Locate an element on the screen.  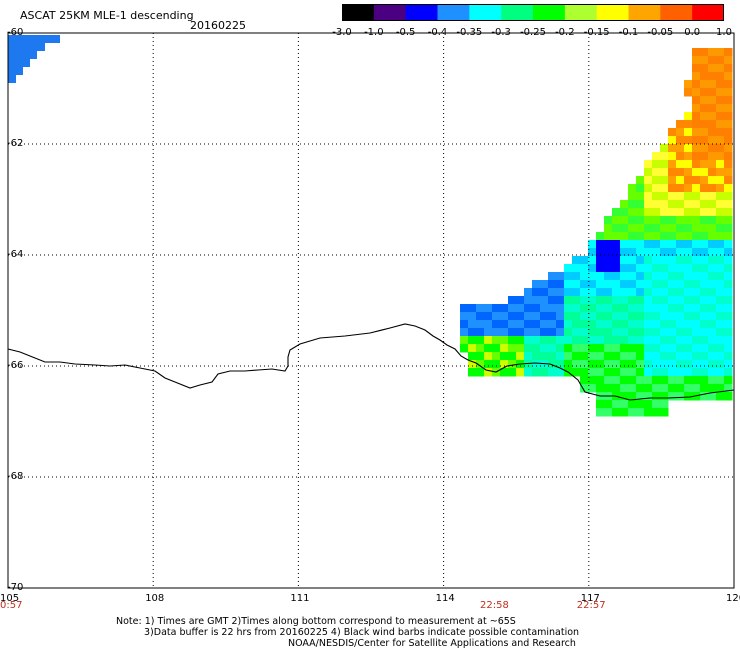
colorbar-label: -0.35 is located at coordinates (469, 32).